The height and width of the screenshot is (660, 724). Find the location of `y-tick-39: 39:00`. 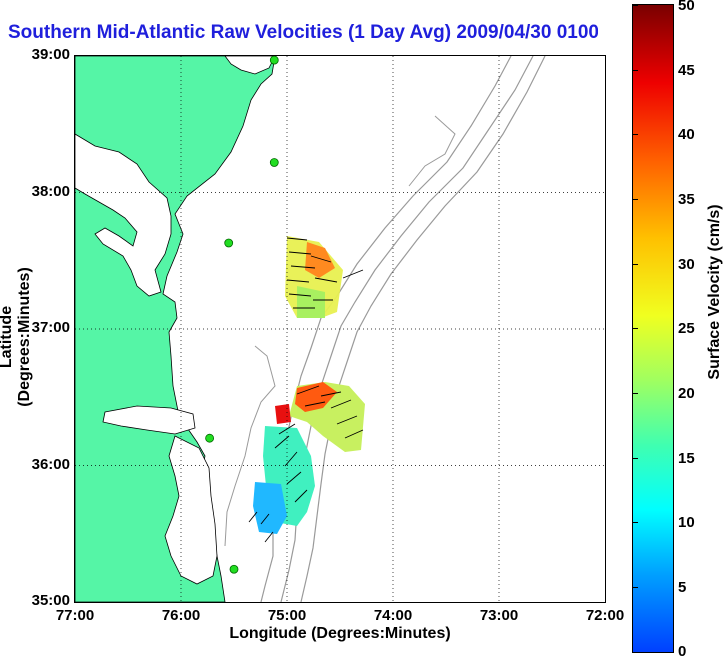

y-tick-39: 39:00 is located at coordinates (50, 54).